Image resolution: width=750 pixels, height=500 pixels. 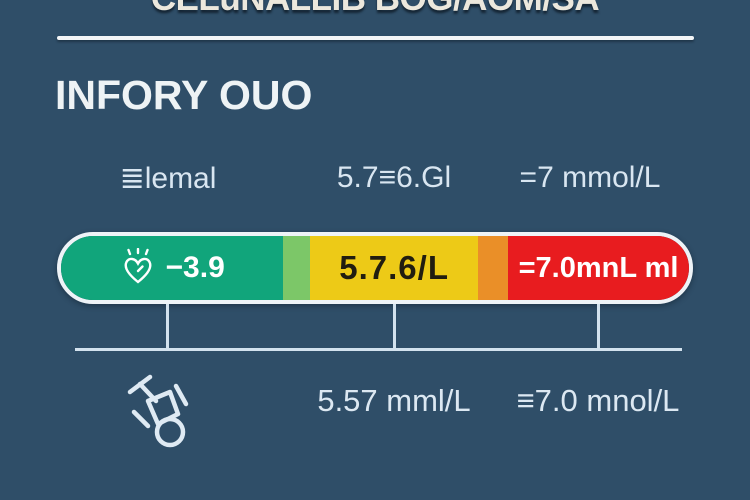 I want to click on axis-baseline, so click(x=378, y=349).